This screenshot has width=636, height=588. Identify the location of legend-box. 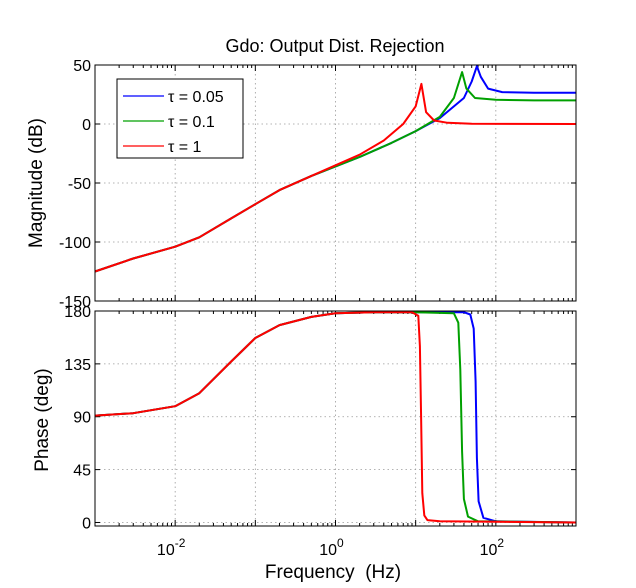
(180, 118).